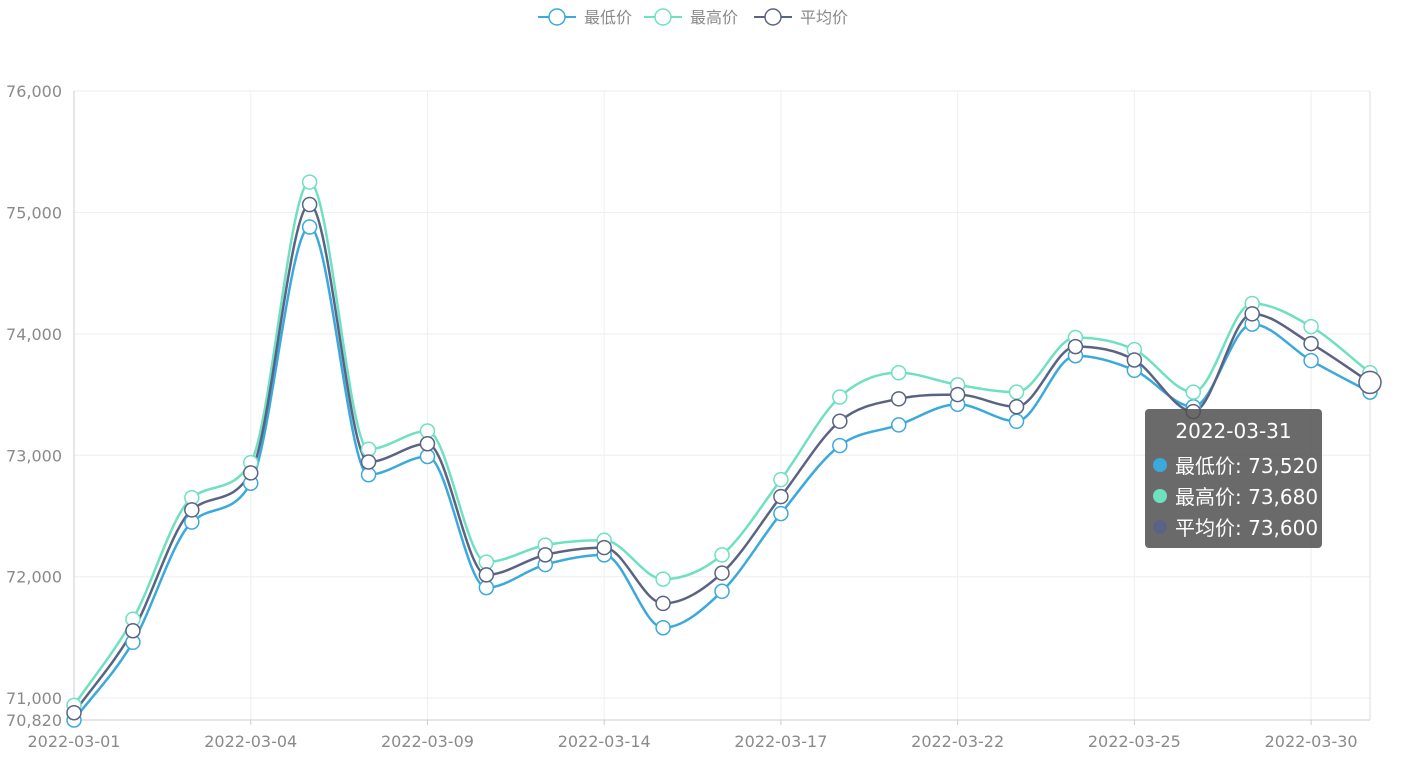 This screenshot has height=758, width=1401. I want to click on tooltip-row-min: 最低价: 73,520, so click(1237, 464).